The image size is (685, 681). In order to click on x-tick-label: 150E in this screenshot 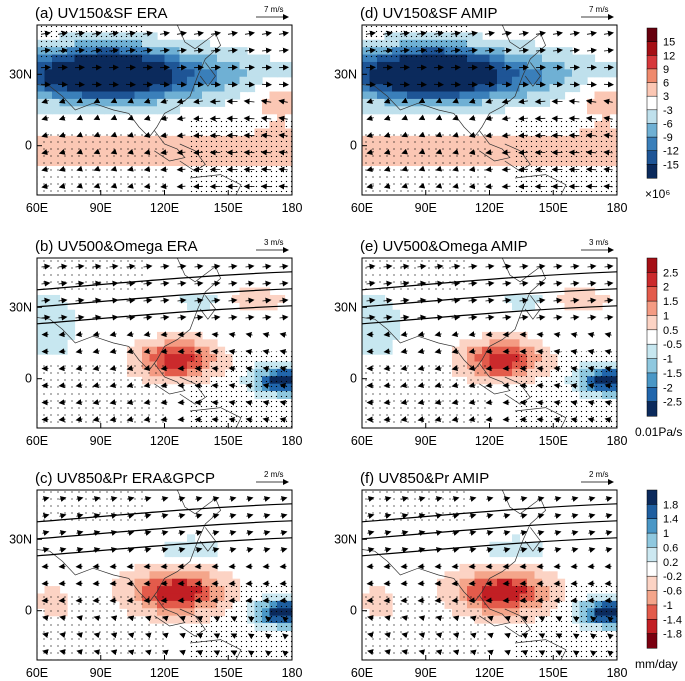, I will do `click(228, 673)`.